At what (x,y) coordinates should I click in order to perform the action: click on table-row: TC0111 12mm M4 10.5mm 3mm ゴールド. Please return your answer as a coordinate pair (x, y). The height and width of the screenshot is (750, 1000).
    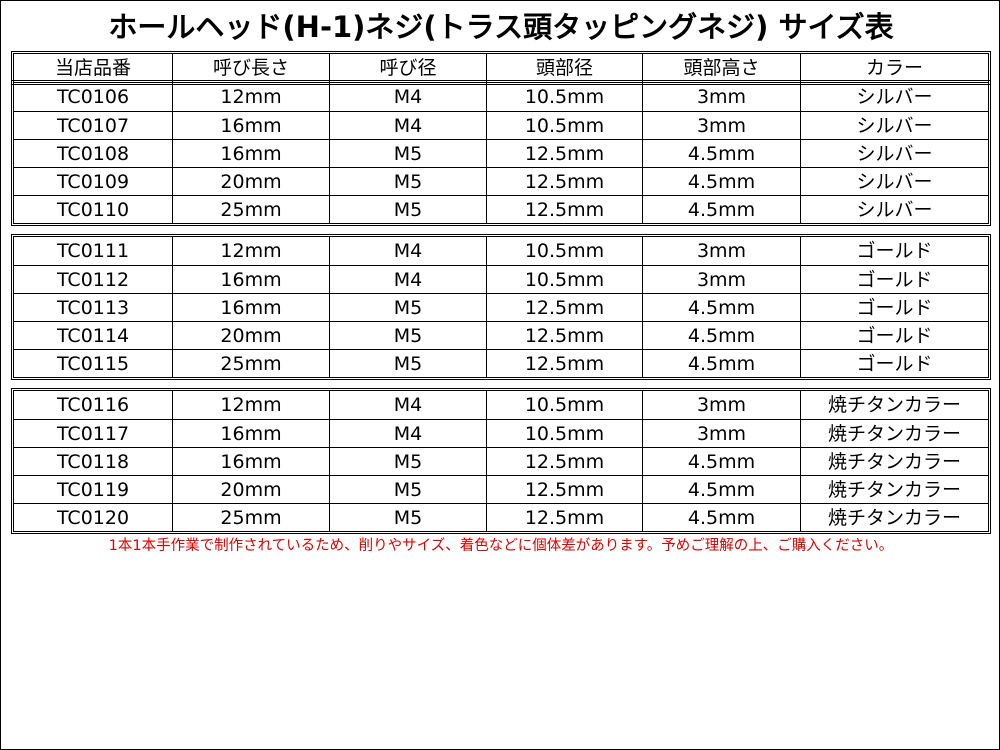
    Looking at the image, I should click on (501, 251).